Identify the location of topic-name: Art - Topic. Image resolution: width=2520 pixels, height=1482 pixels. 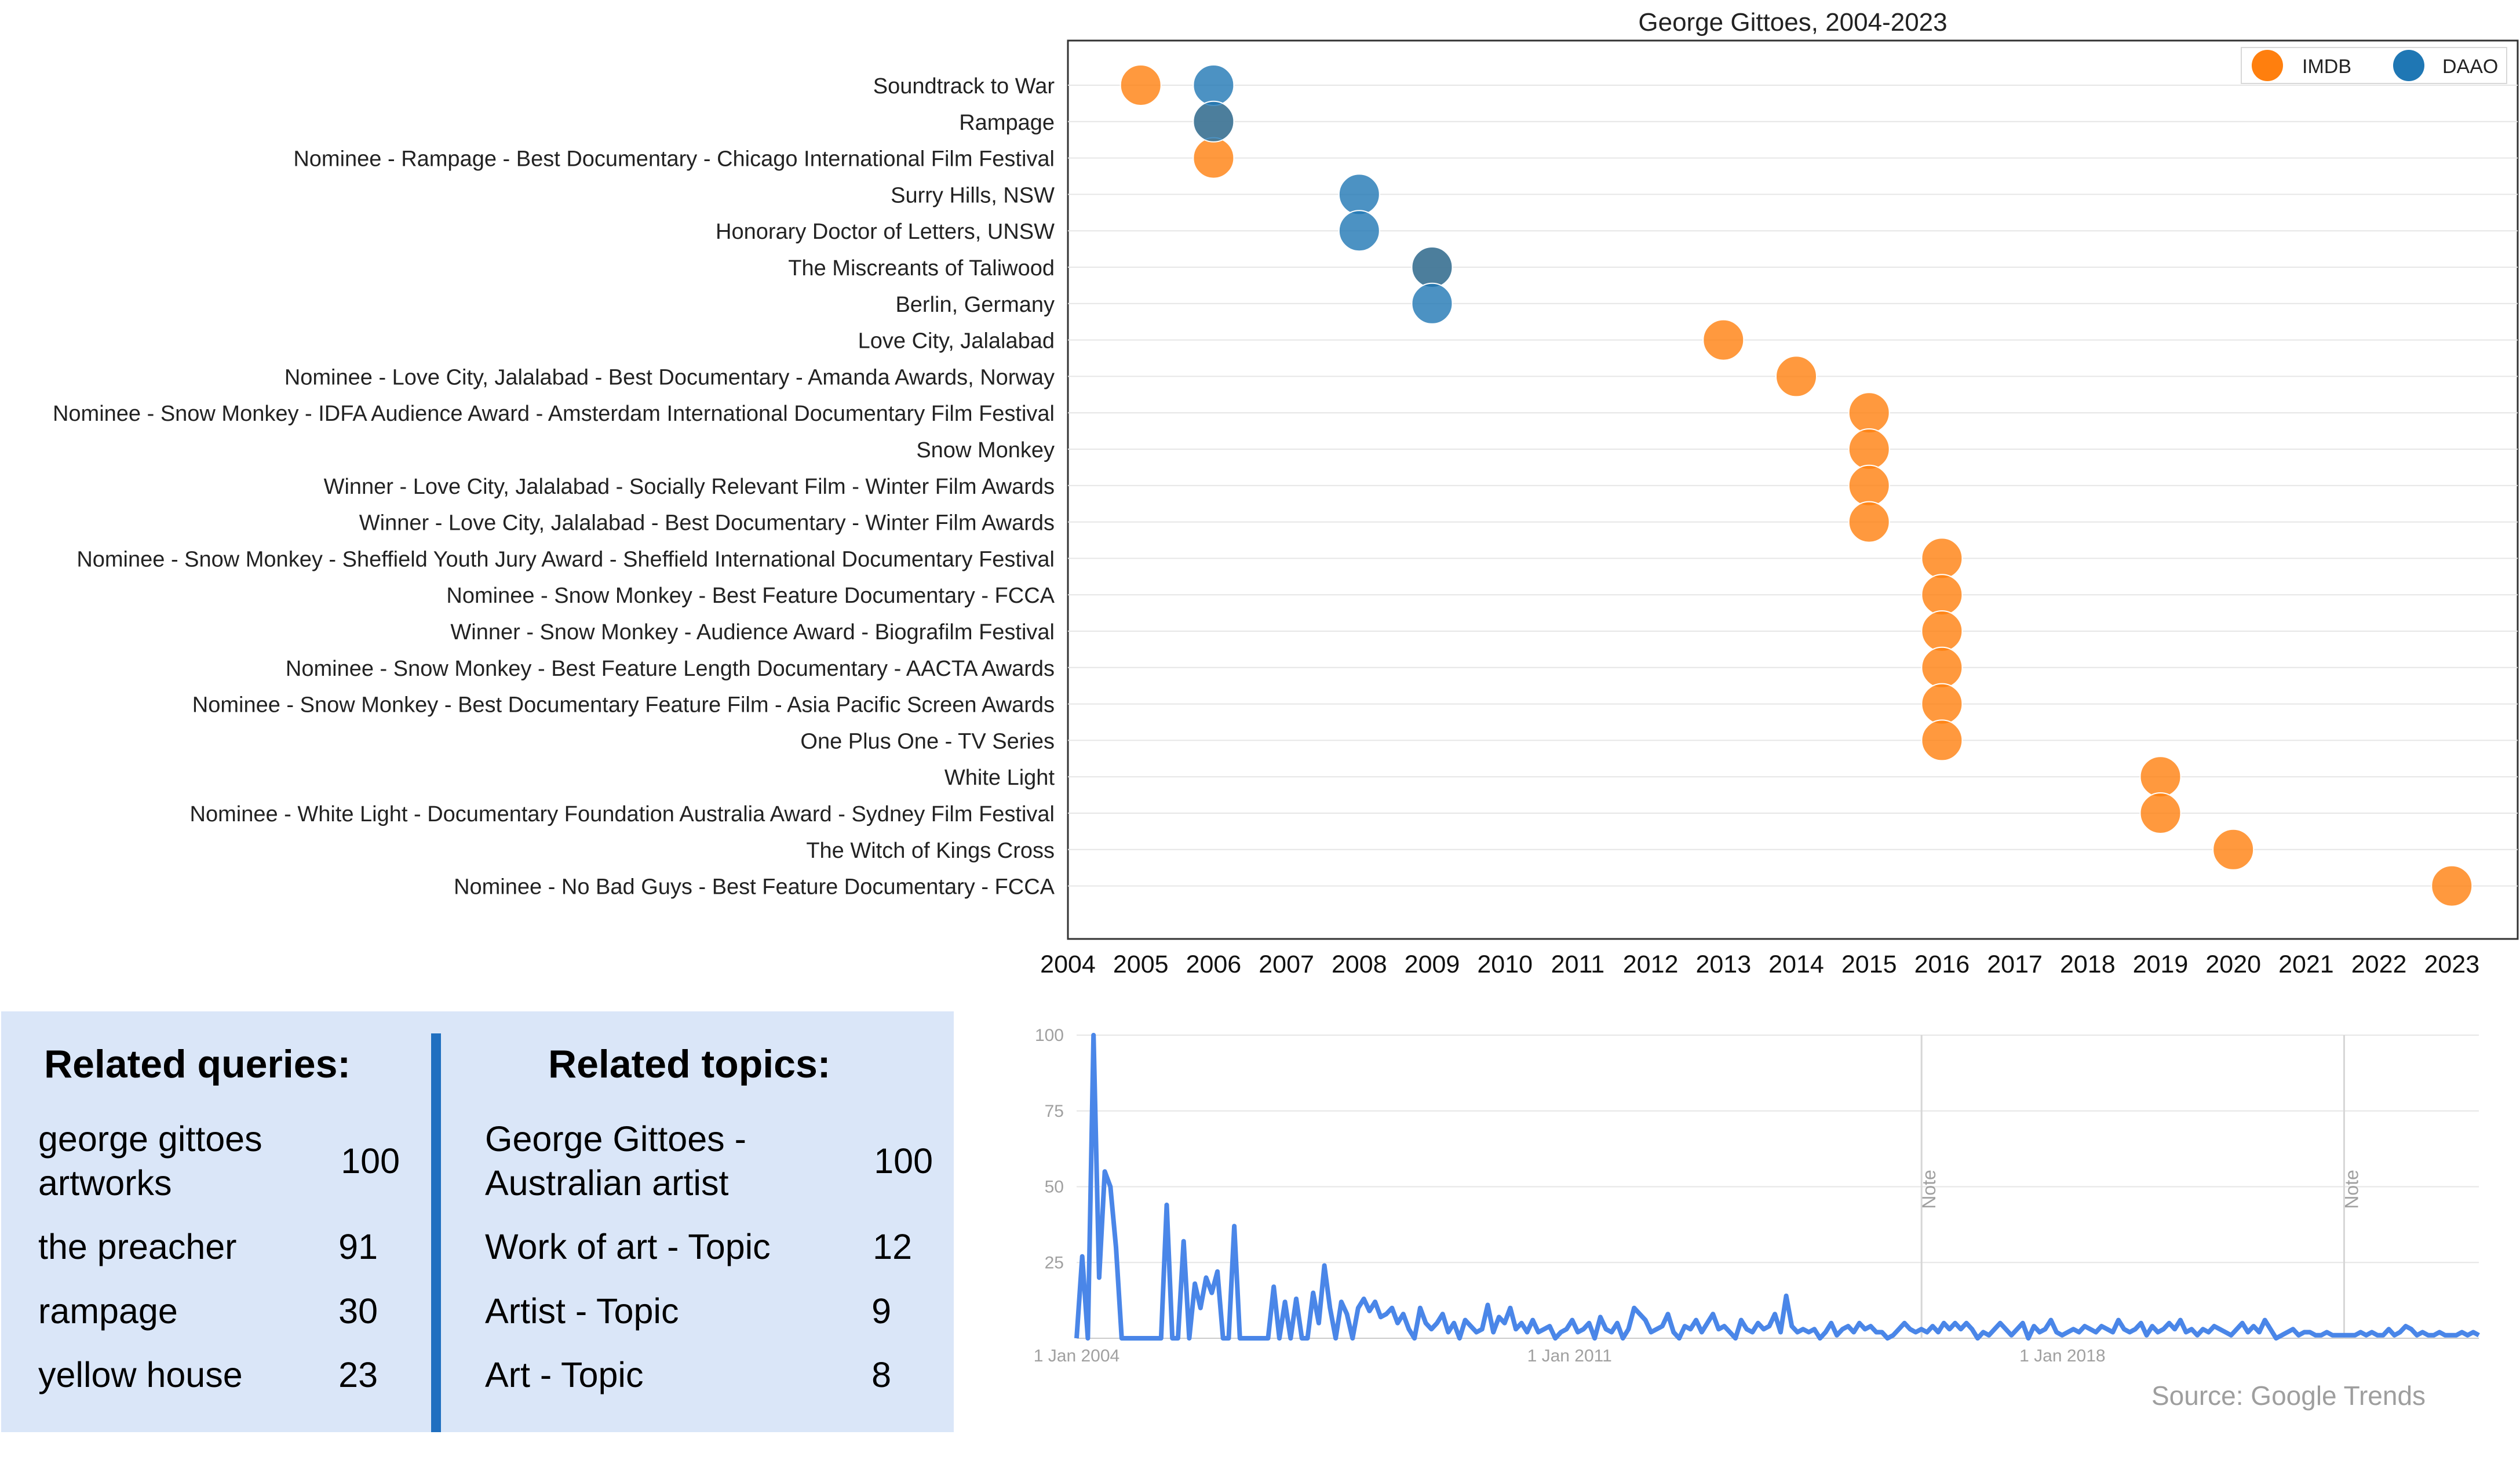
(564, 1374).